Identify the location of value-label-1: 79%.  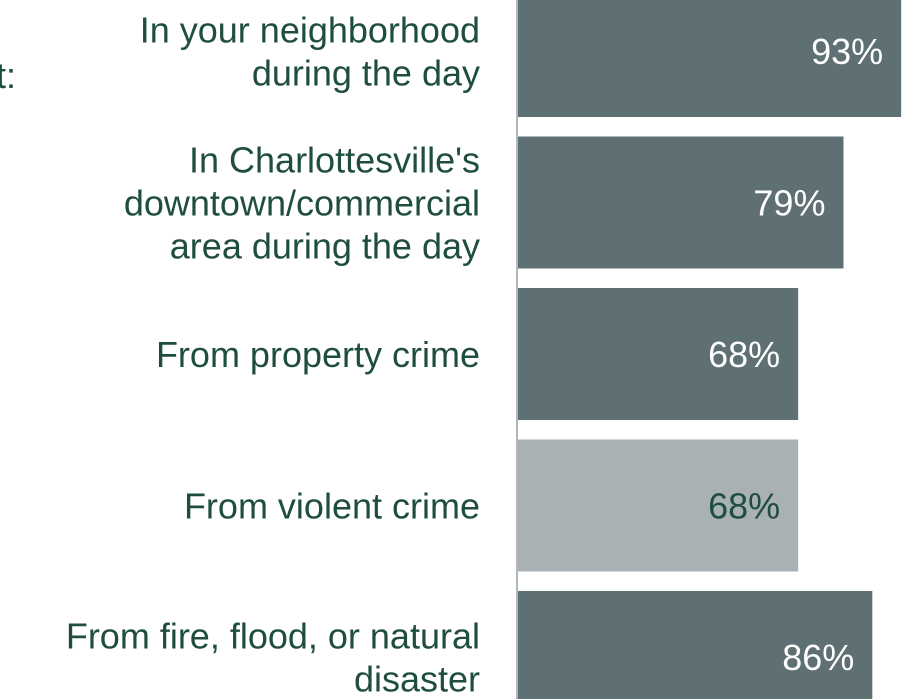
(789, 203).